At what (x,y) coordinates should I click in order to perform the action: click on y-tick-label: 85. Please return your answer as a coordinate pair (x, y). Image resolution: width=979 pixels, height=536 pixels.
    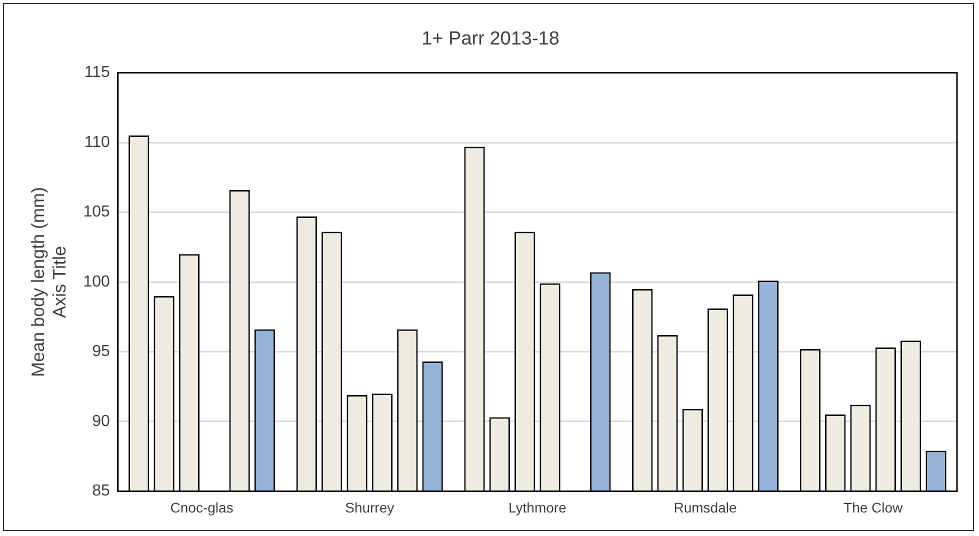
    Looking at the image, I should click on (101, 491).